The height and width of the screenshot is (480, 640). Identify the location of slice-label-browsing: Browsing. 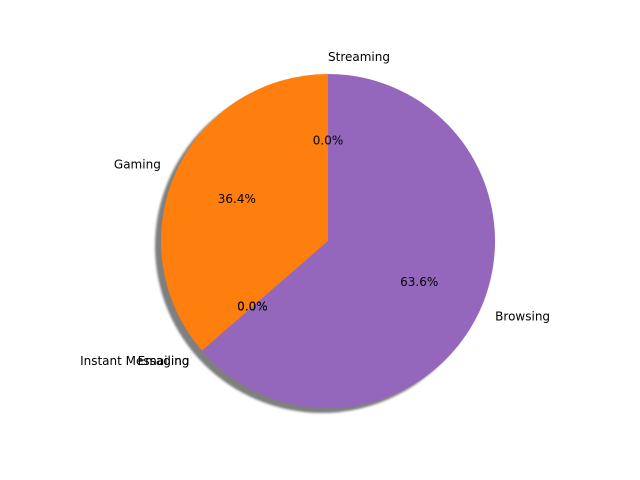
(522, 317).